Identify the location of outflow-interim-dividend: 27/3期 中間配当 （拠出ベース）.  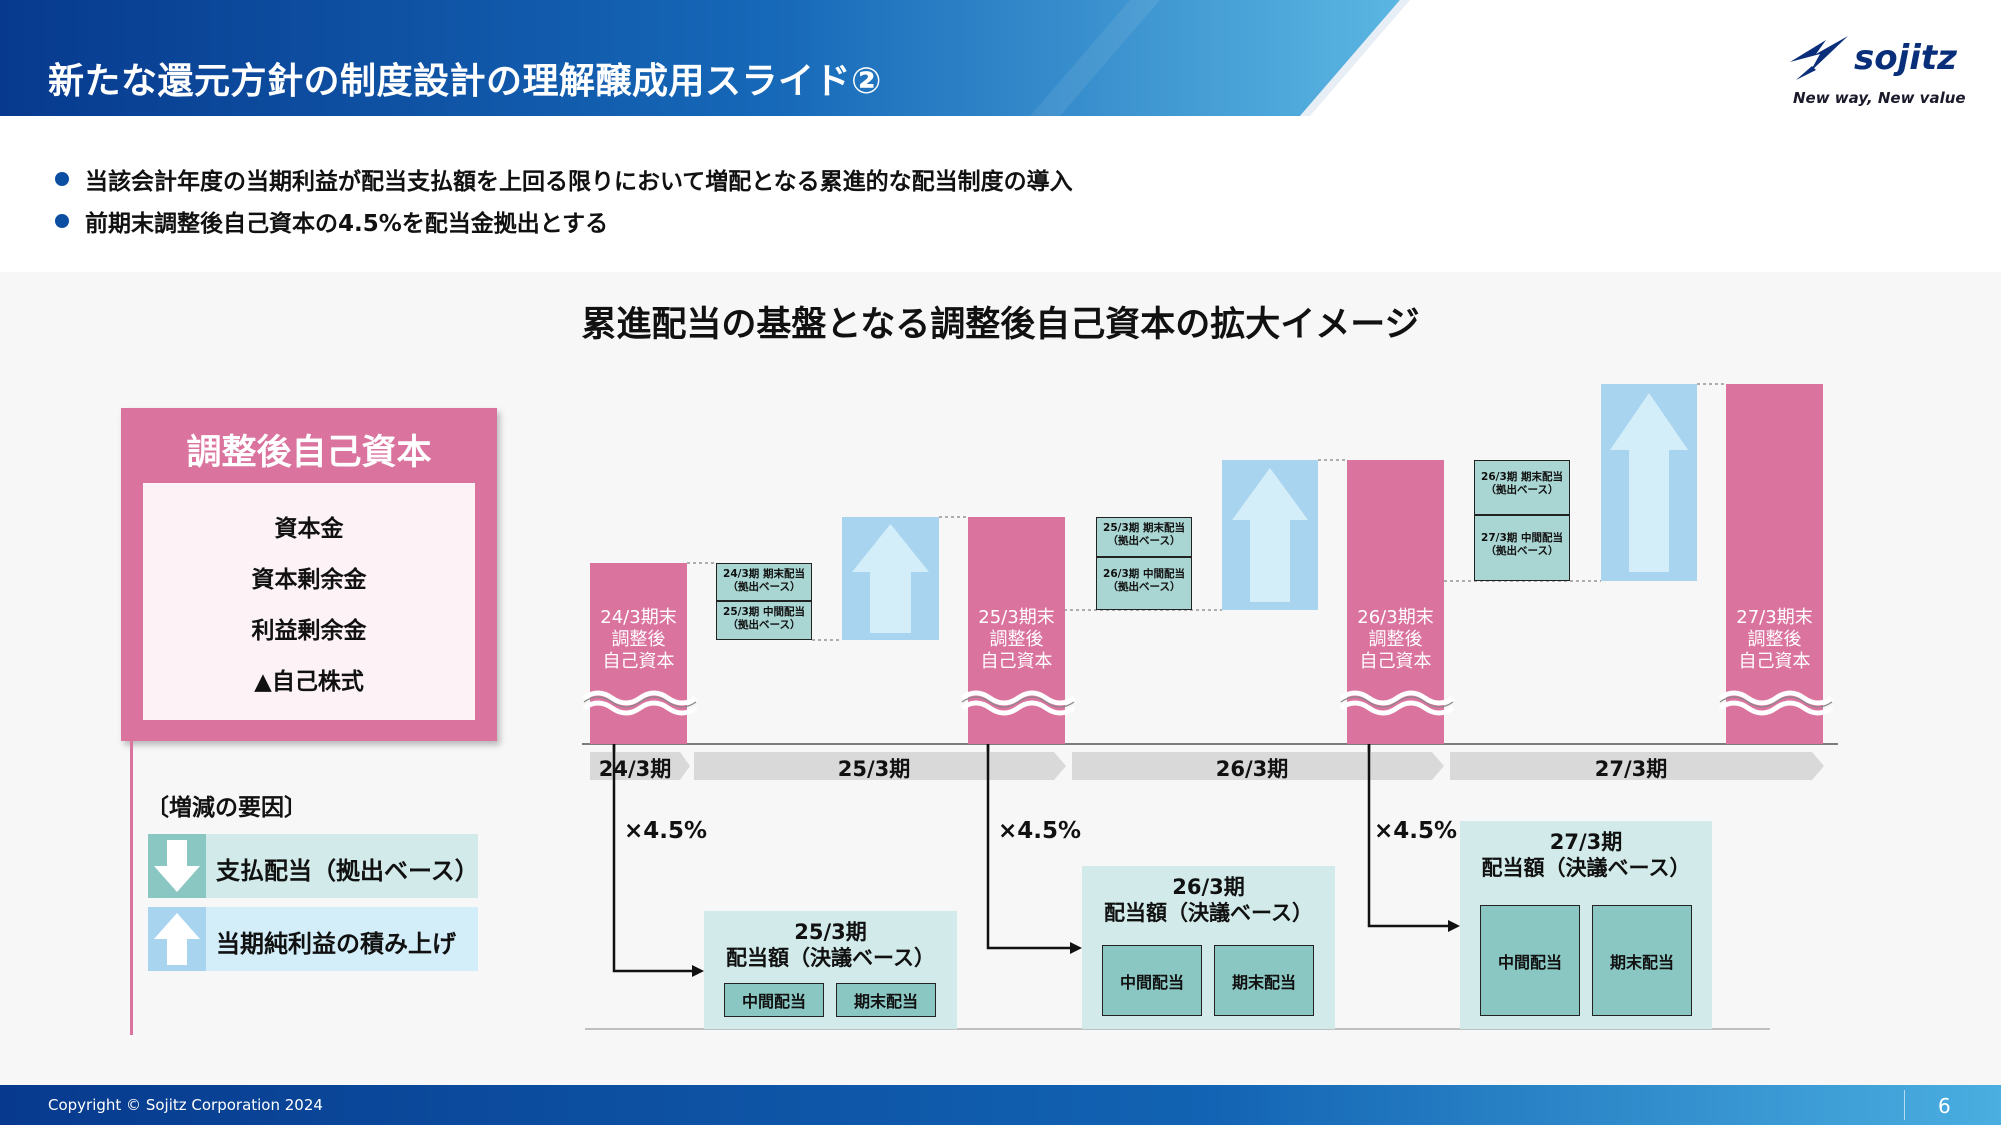
(1522, 548).